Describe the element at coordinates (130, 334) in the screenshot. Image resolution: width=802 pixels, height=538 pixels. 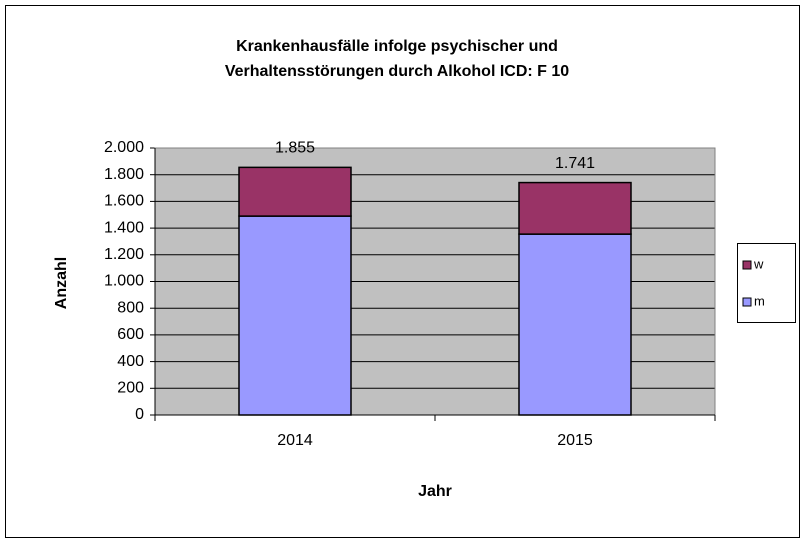
I see `y-tick-label: 600` at that location.